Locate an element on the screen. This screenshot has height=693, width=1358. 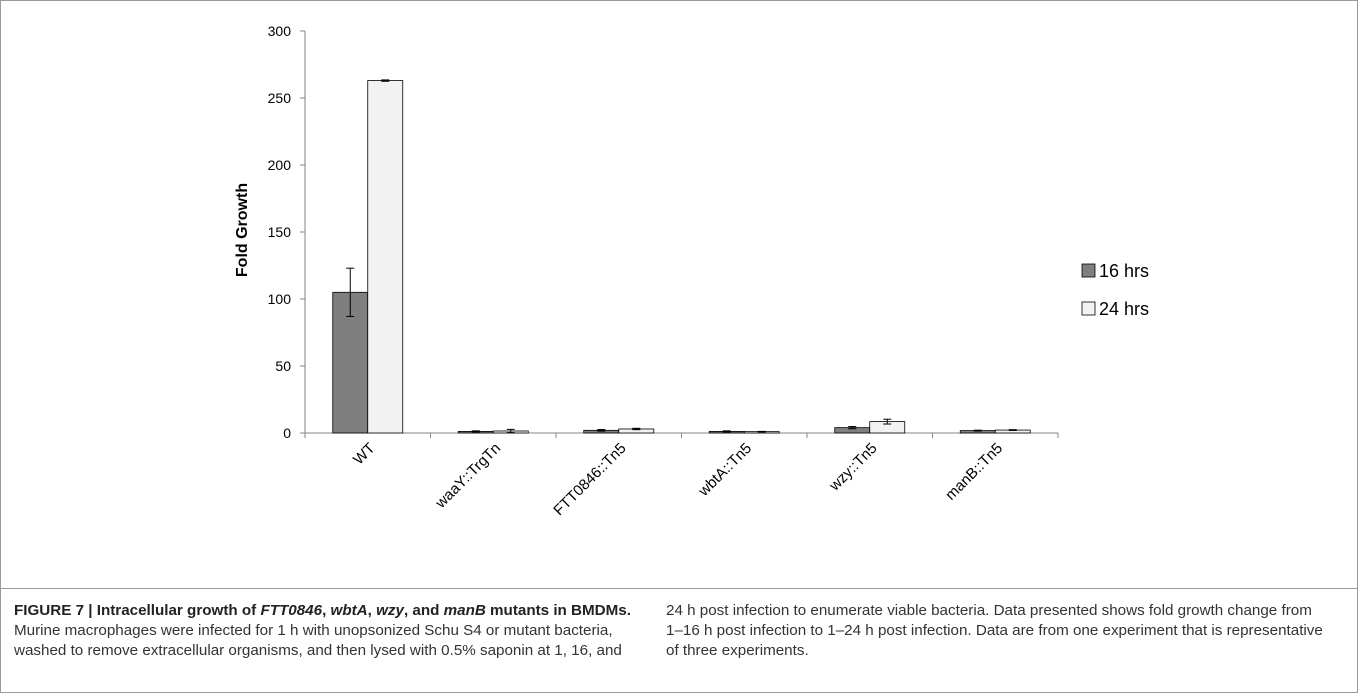
caption-gene-1: FTT0846 is located at coordinates (291, 610).